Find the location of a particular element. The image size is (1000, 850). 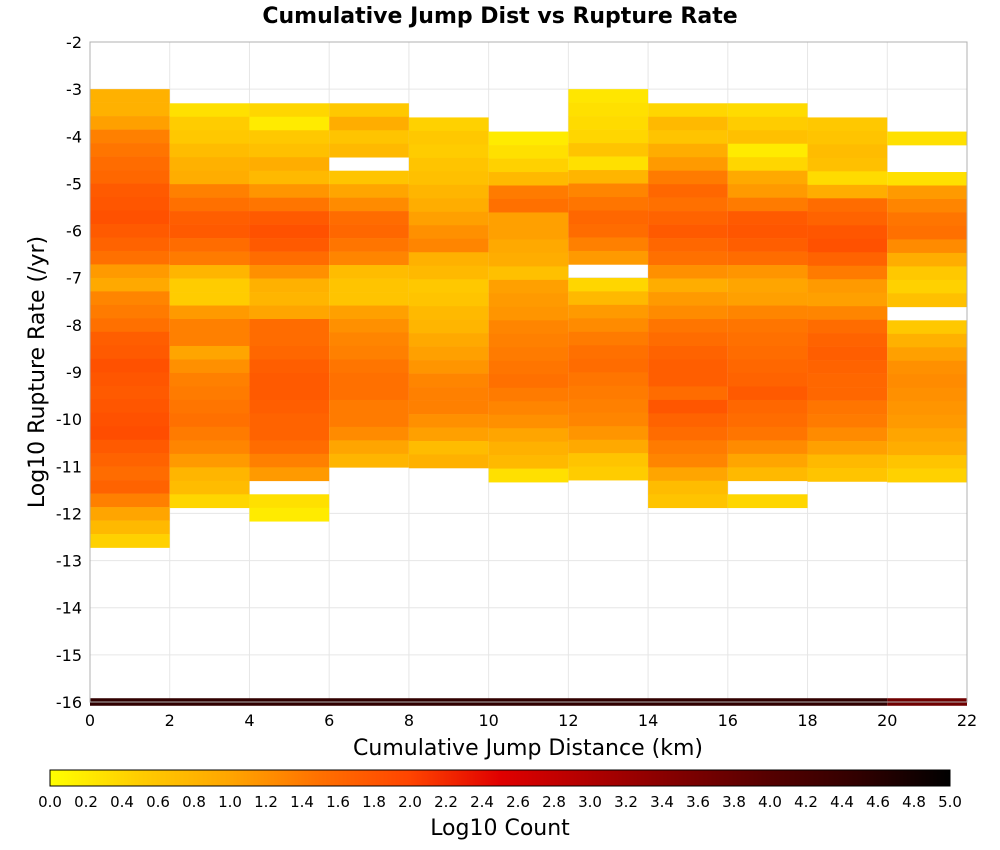

y-axis-label: Log10 Rupture Rate (/yr) is located at coordinates (37, 372).